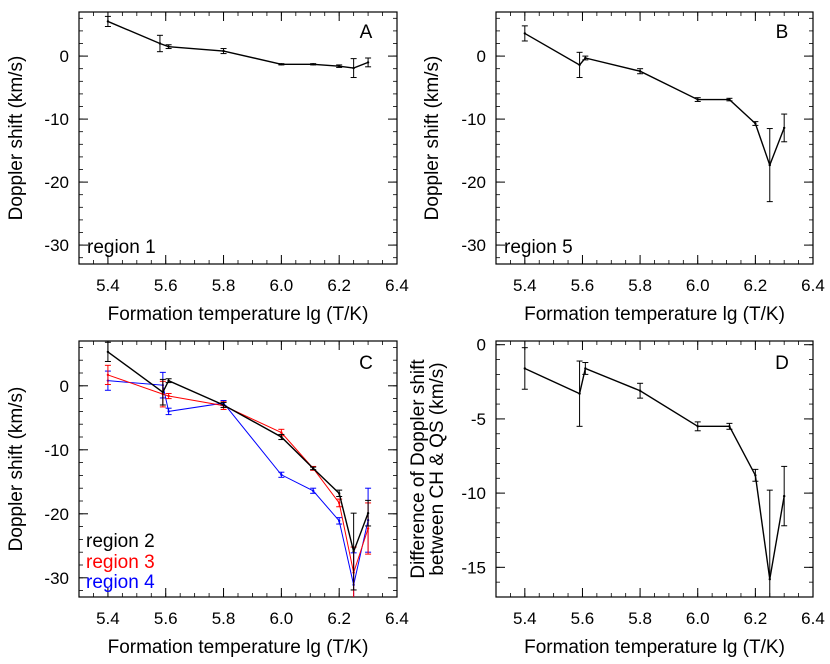 Image resolution: width=830 pixels, height=664 pixels. What do you see at coordinates (120, 562) in the screenshot?
I see `legend-entry: region 3` at bounding box center [120, 562].